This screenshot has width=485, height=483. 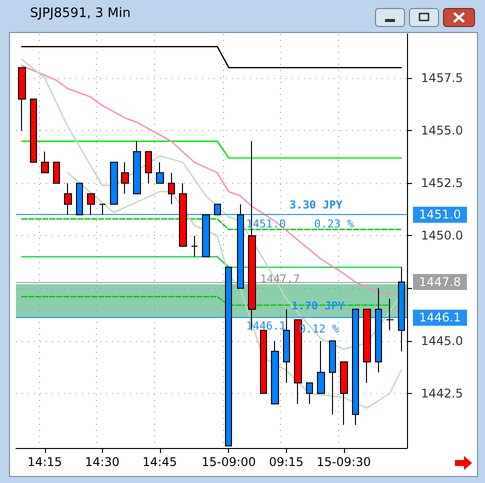 What do you see at coordinates (442, 235) in the screenshot?
I see `y-tick-label: 1450.0` at bounding box center [442, 235].